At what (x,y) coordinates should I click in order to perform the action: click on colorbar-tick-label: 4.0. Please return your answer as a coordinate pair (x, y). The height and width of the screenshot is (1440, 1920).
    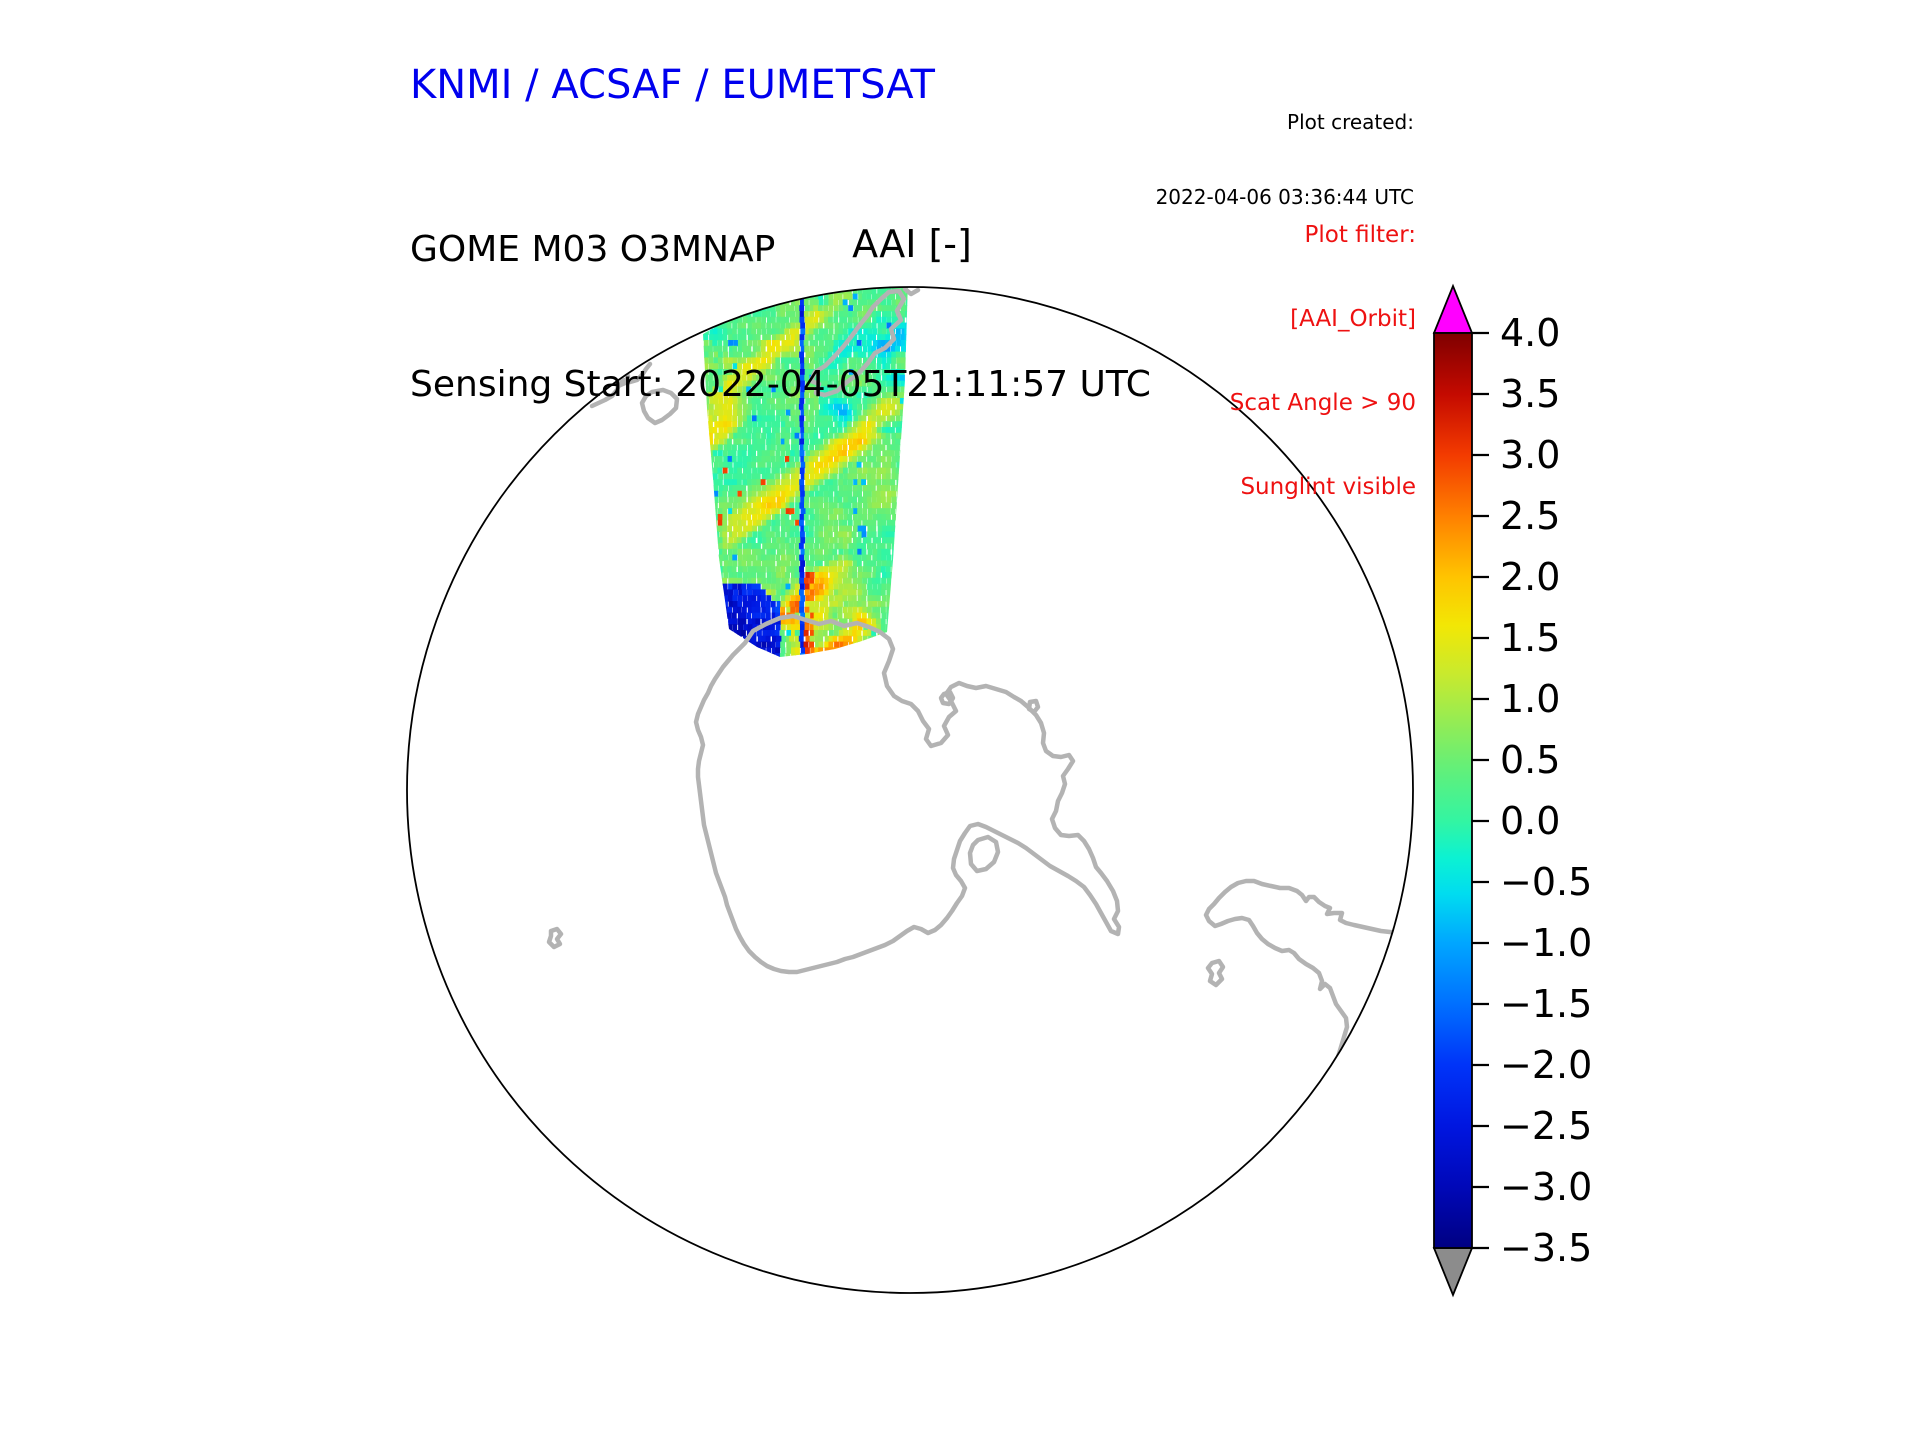
    Looking at the image, I should click on (1530, 333).